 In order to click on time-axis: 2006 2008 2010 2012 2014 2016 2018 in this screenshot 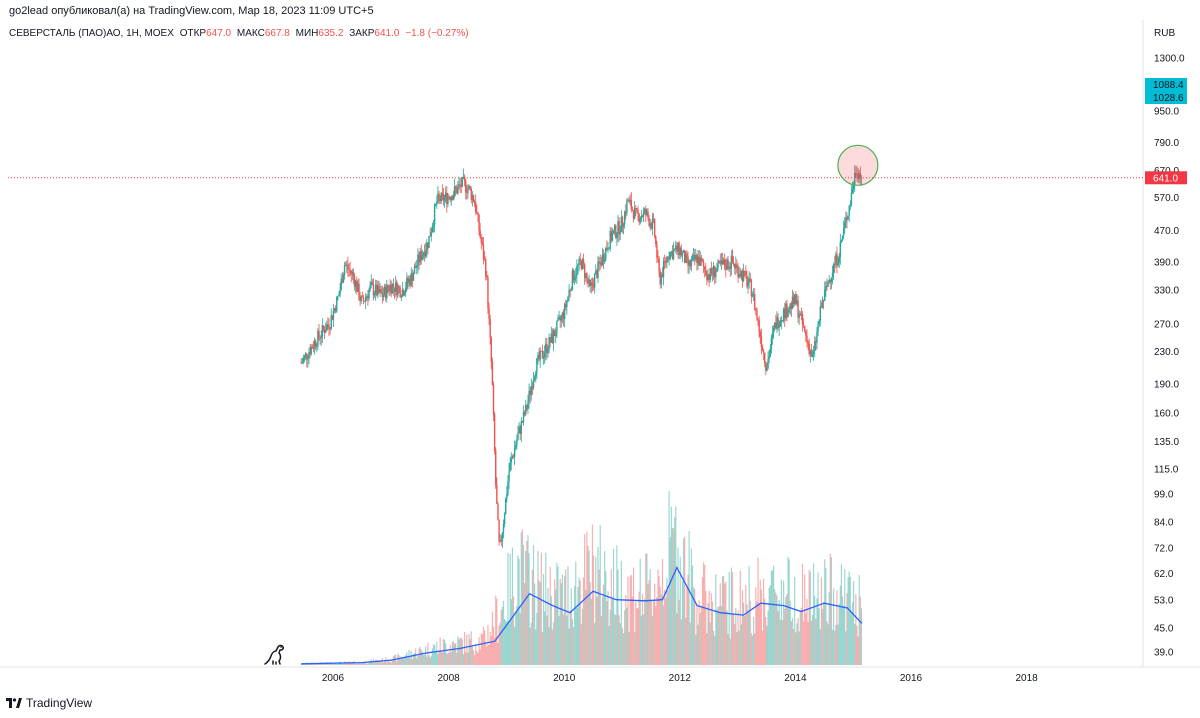, I will do `click(680, 678)`.